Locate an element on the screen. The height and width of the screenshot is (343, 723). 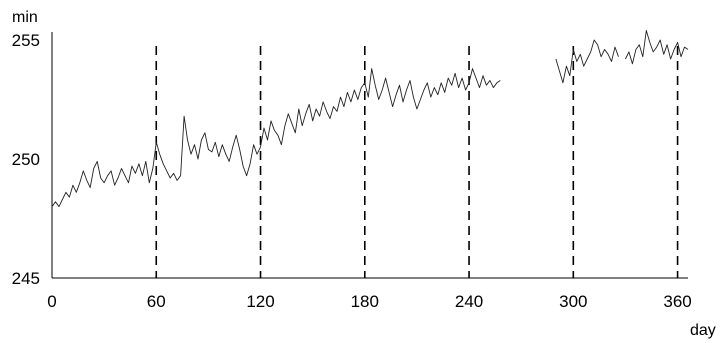
y-tick-label: 250 is located at coordinates (26, 159).